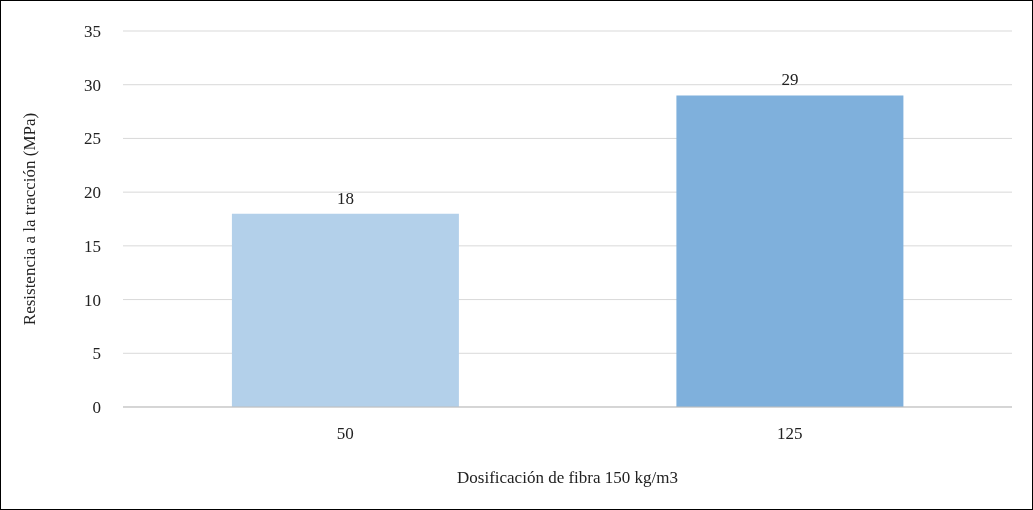 Image resolution: width=1033 pixels, height=510 pixels. I want to click on data-label: 29, so click(790, 80).